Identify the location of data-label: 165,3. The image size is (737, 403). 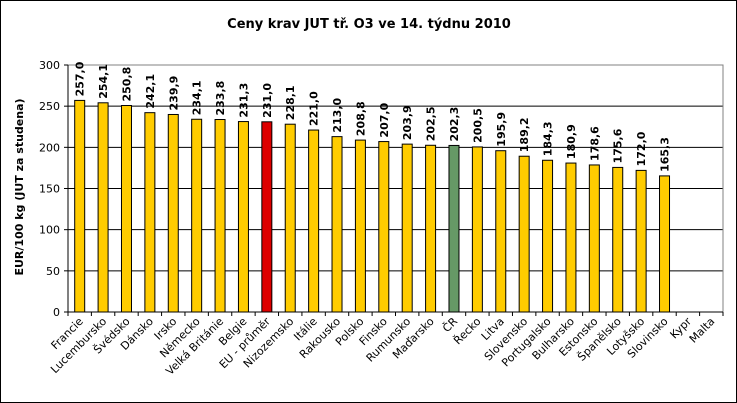
(665, 154).